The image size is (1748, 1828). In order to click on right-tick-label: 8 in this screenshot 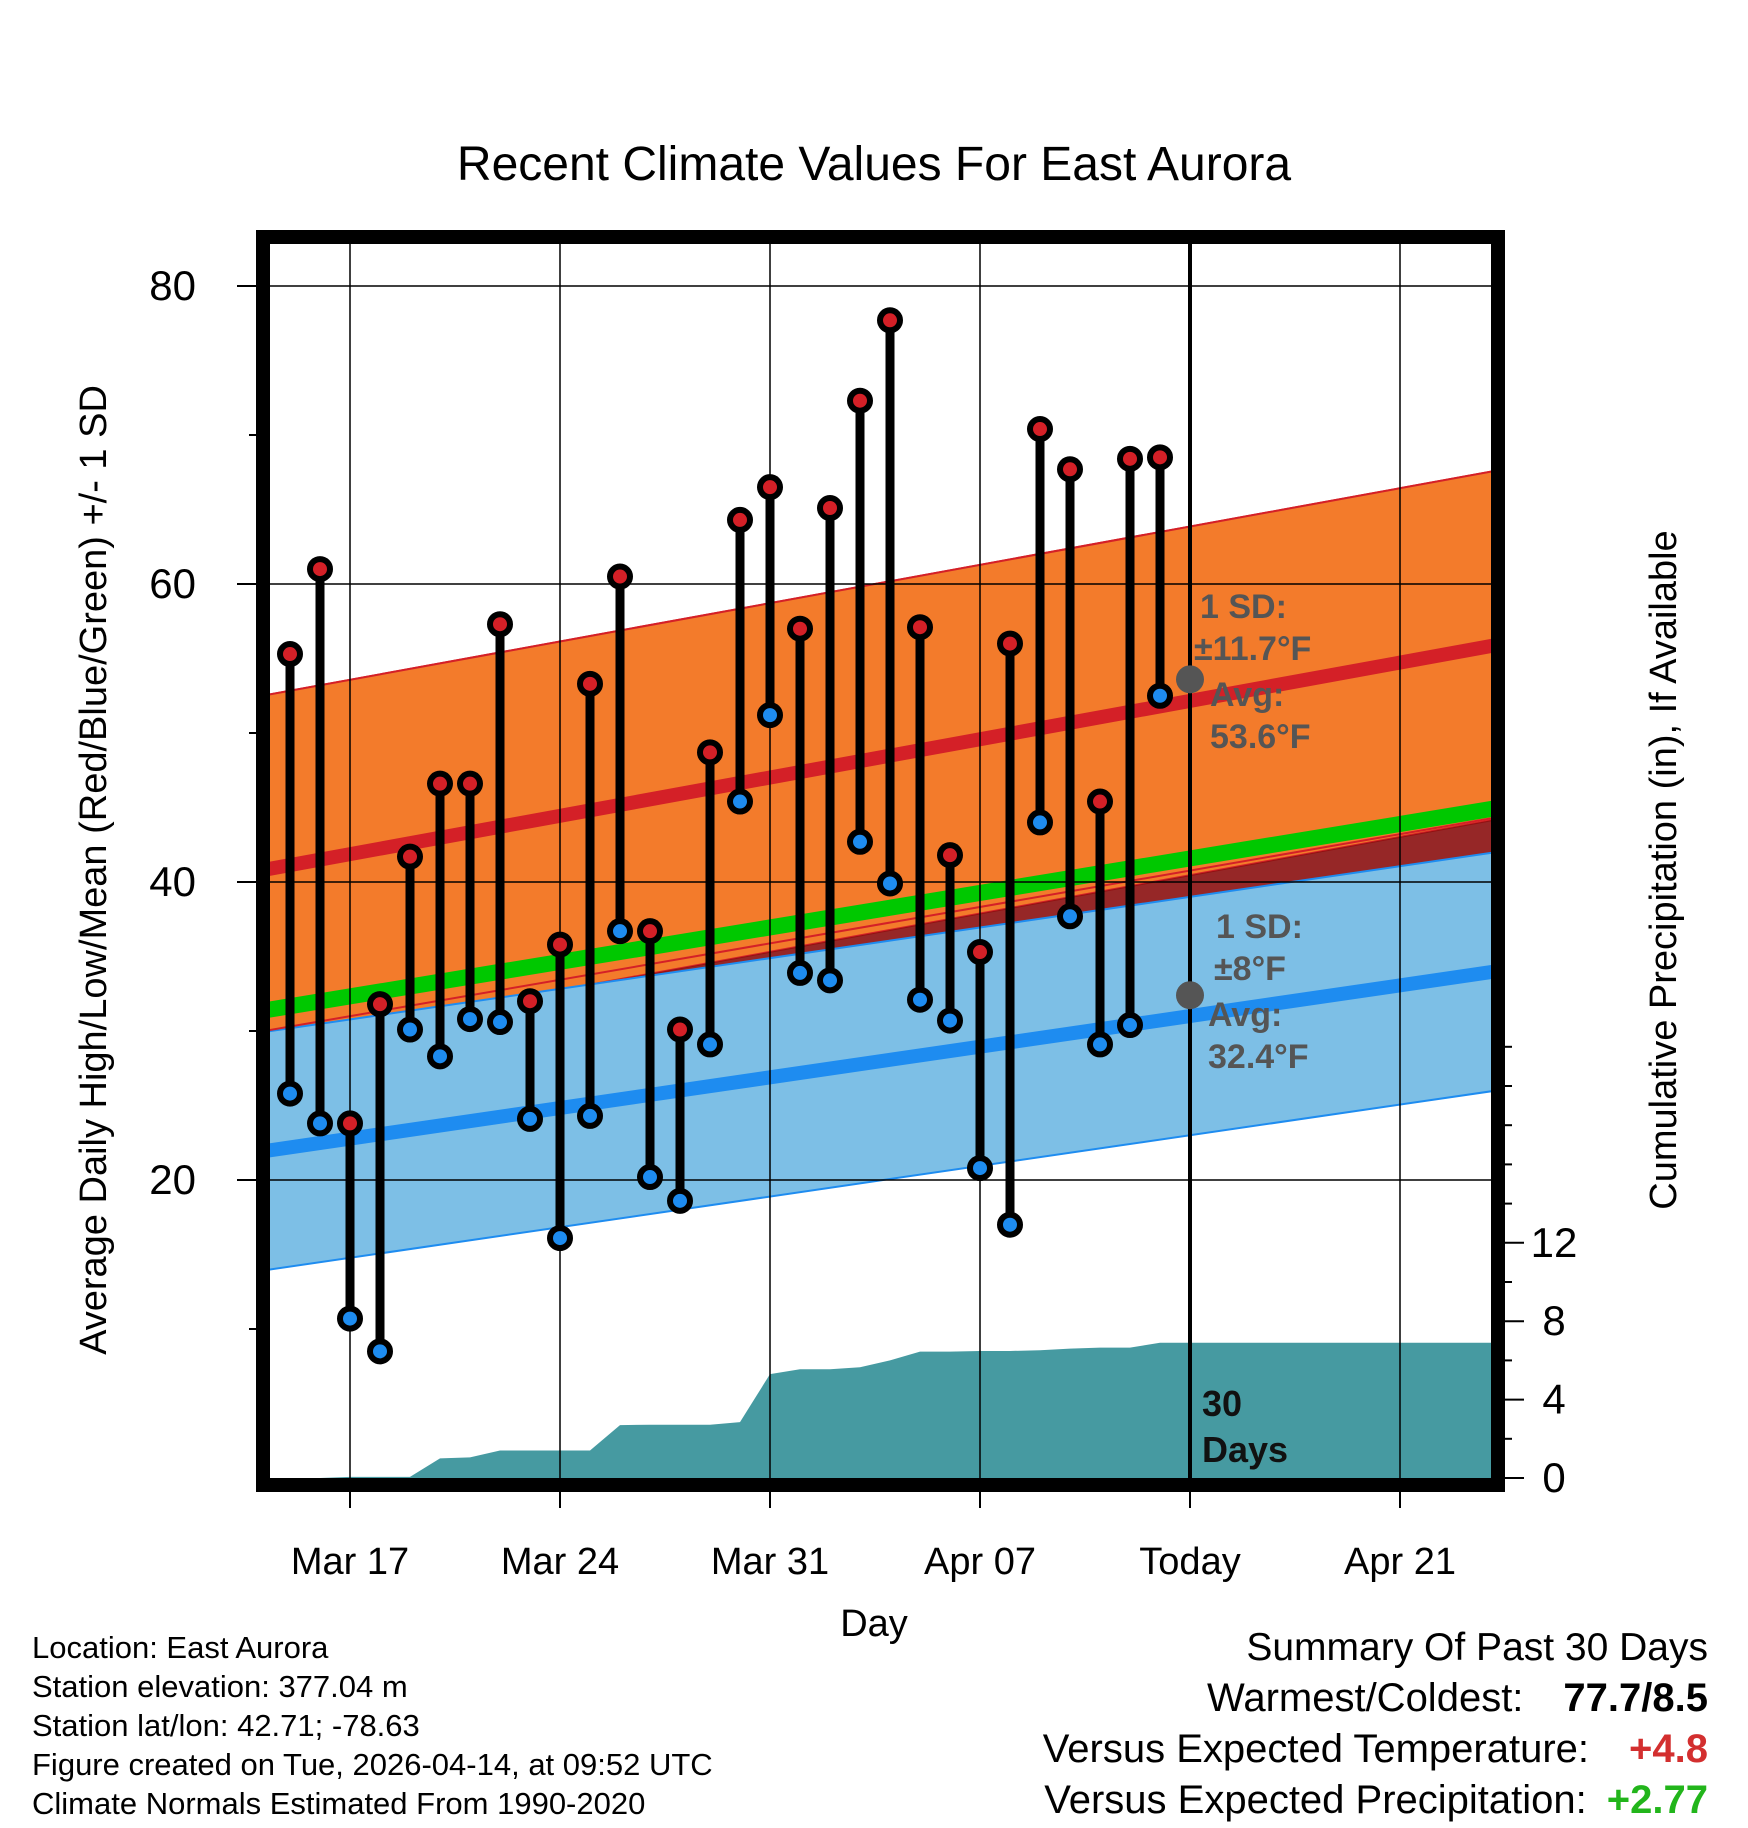, I will do `click(1553, 1320)`.